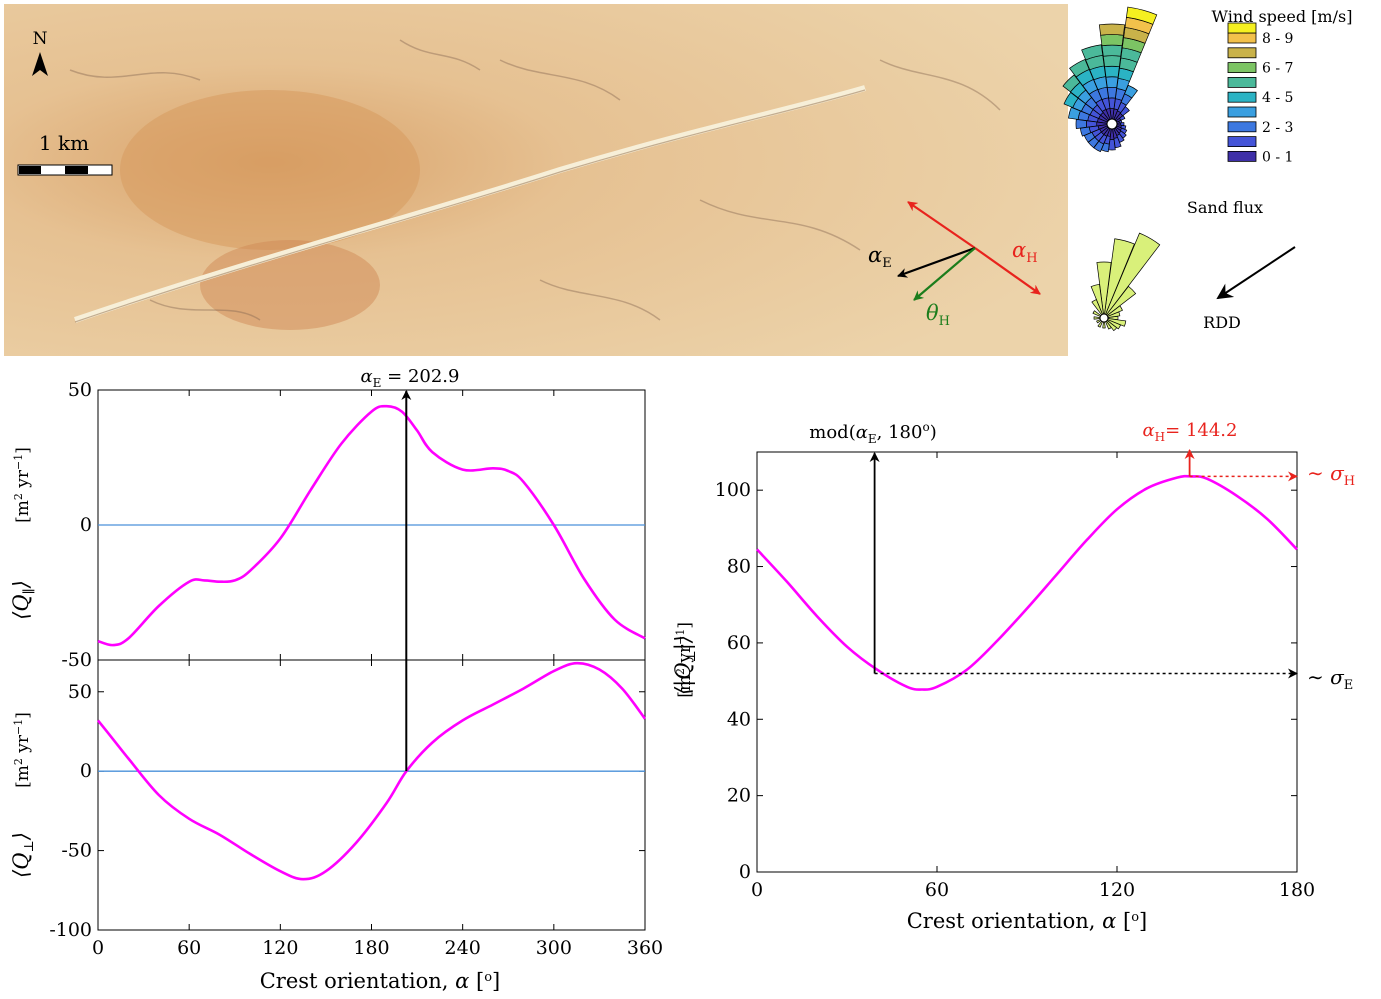 The image size is (1381, 999). I want to click on wind-rose, so click(1110, 79).